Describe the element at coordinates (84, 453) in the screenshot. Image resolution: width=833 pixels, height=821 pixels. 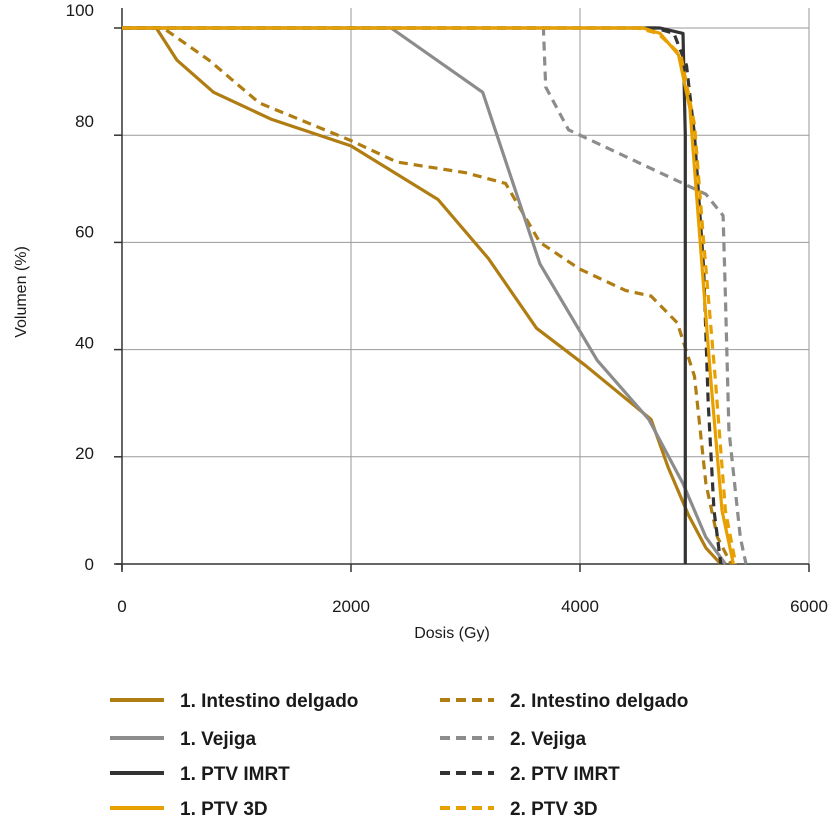
I see `y-tick-label: 20` at that location.